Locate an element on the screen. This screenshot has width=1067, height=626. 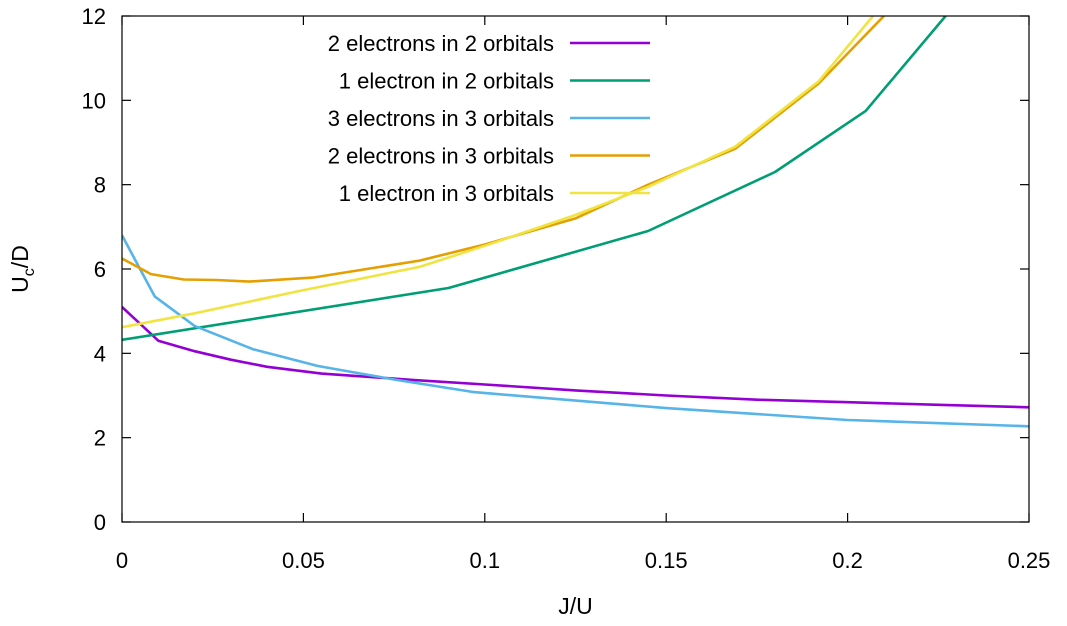
x-tick-label: 0.2 is located at coordinates (847, 560).